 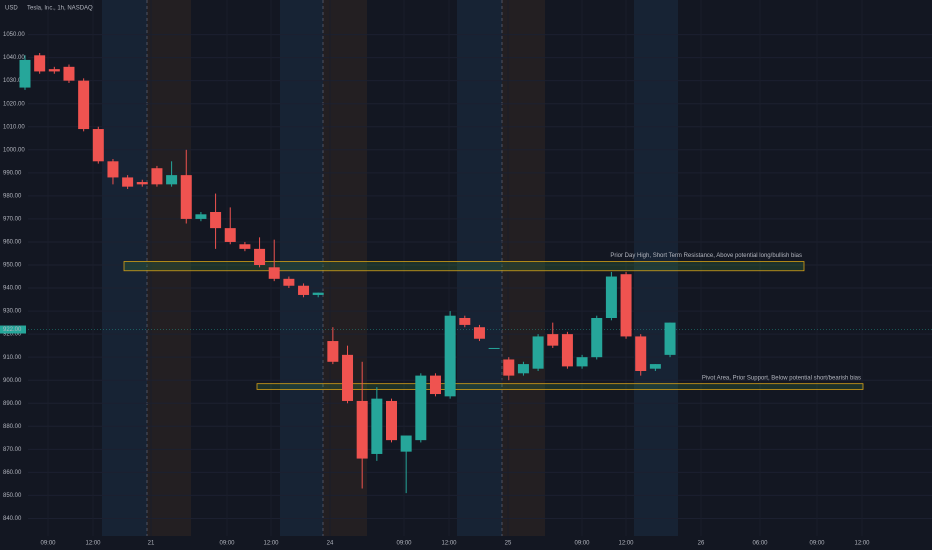 What do you see at coordinates (12, 196) in the screenshot?
I see `y-tick-label: 980.00` at bounding box center [12, 196].